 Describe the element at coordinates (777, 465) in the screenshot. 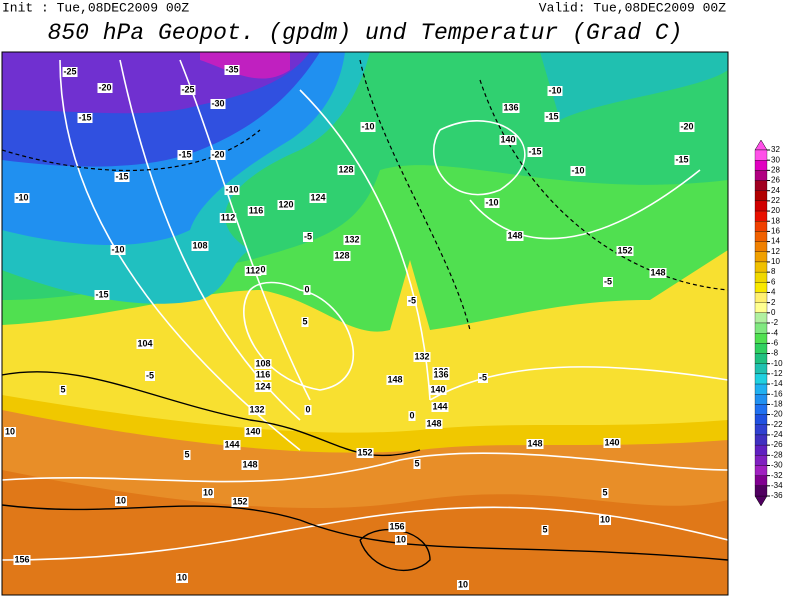

I see `colorbar-tick-label: -30` at that location.